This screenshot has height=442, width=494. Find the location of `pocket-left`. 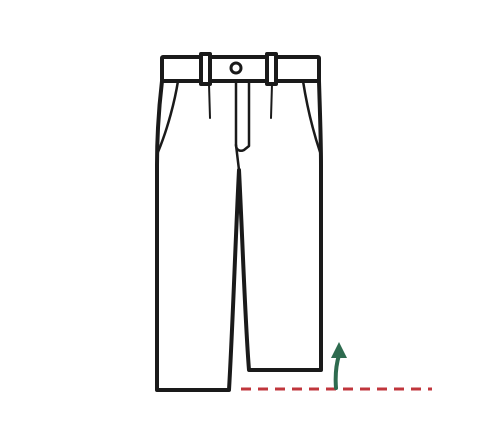

pocket-left is located at coordinates (168, 116).